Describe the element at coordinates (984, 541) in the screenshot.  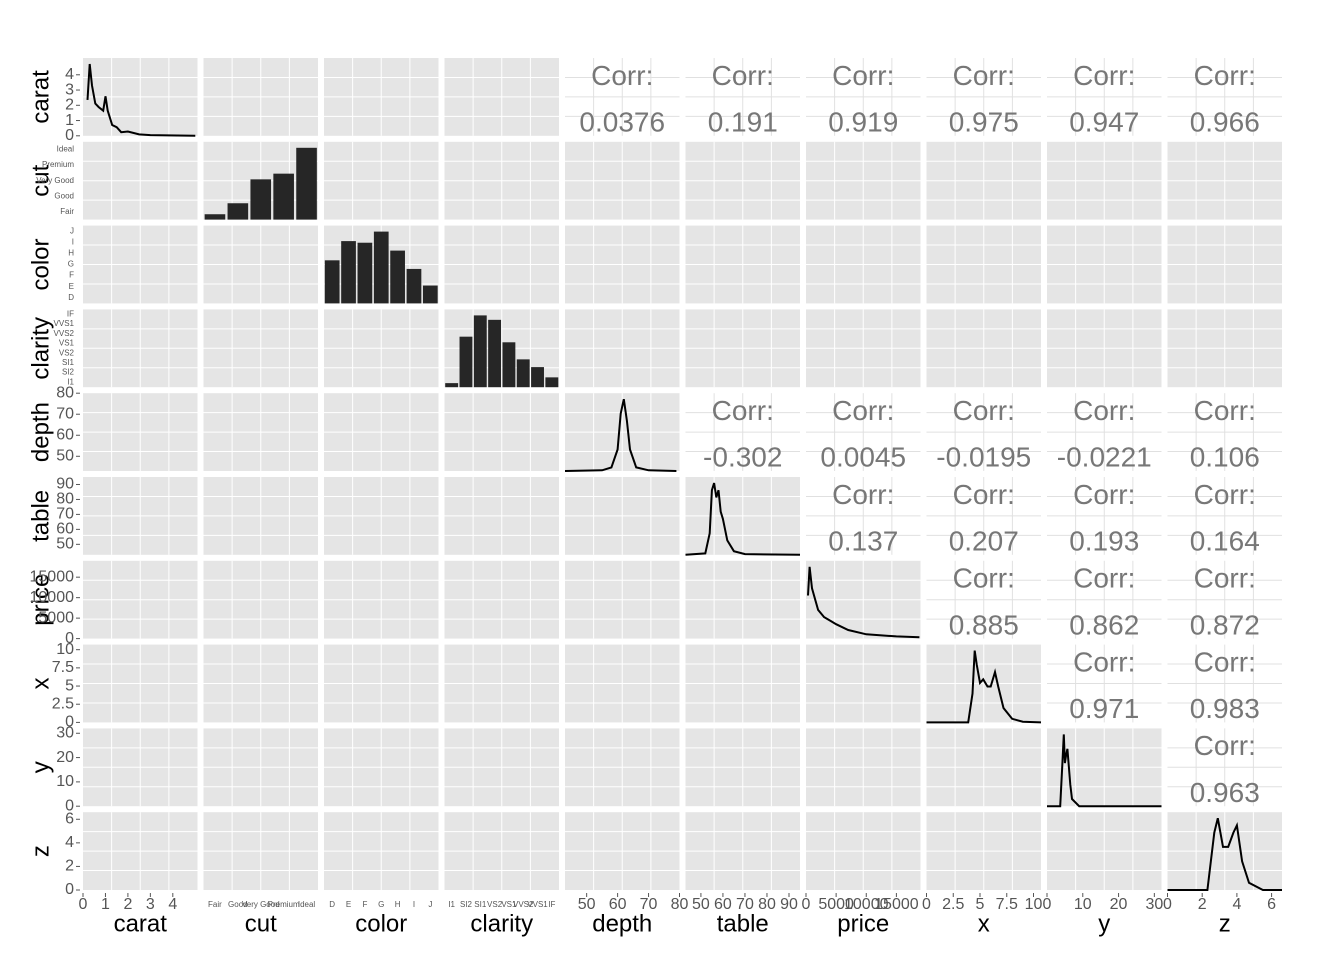
I see `corr-value: 0.207` at that location.